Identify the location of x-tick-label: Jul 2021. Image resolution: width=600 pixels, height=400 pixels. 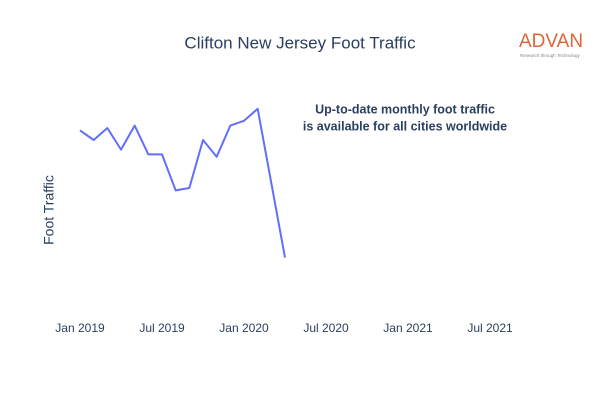
(490, 328).